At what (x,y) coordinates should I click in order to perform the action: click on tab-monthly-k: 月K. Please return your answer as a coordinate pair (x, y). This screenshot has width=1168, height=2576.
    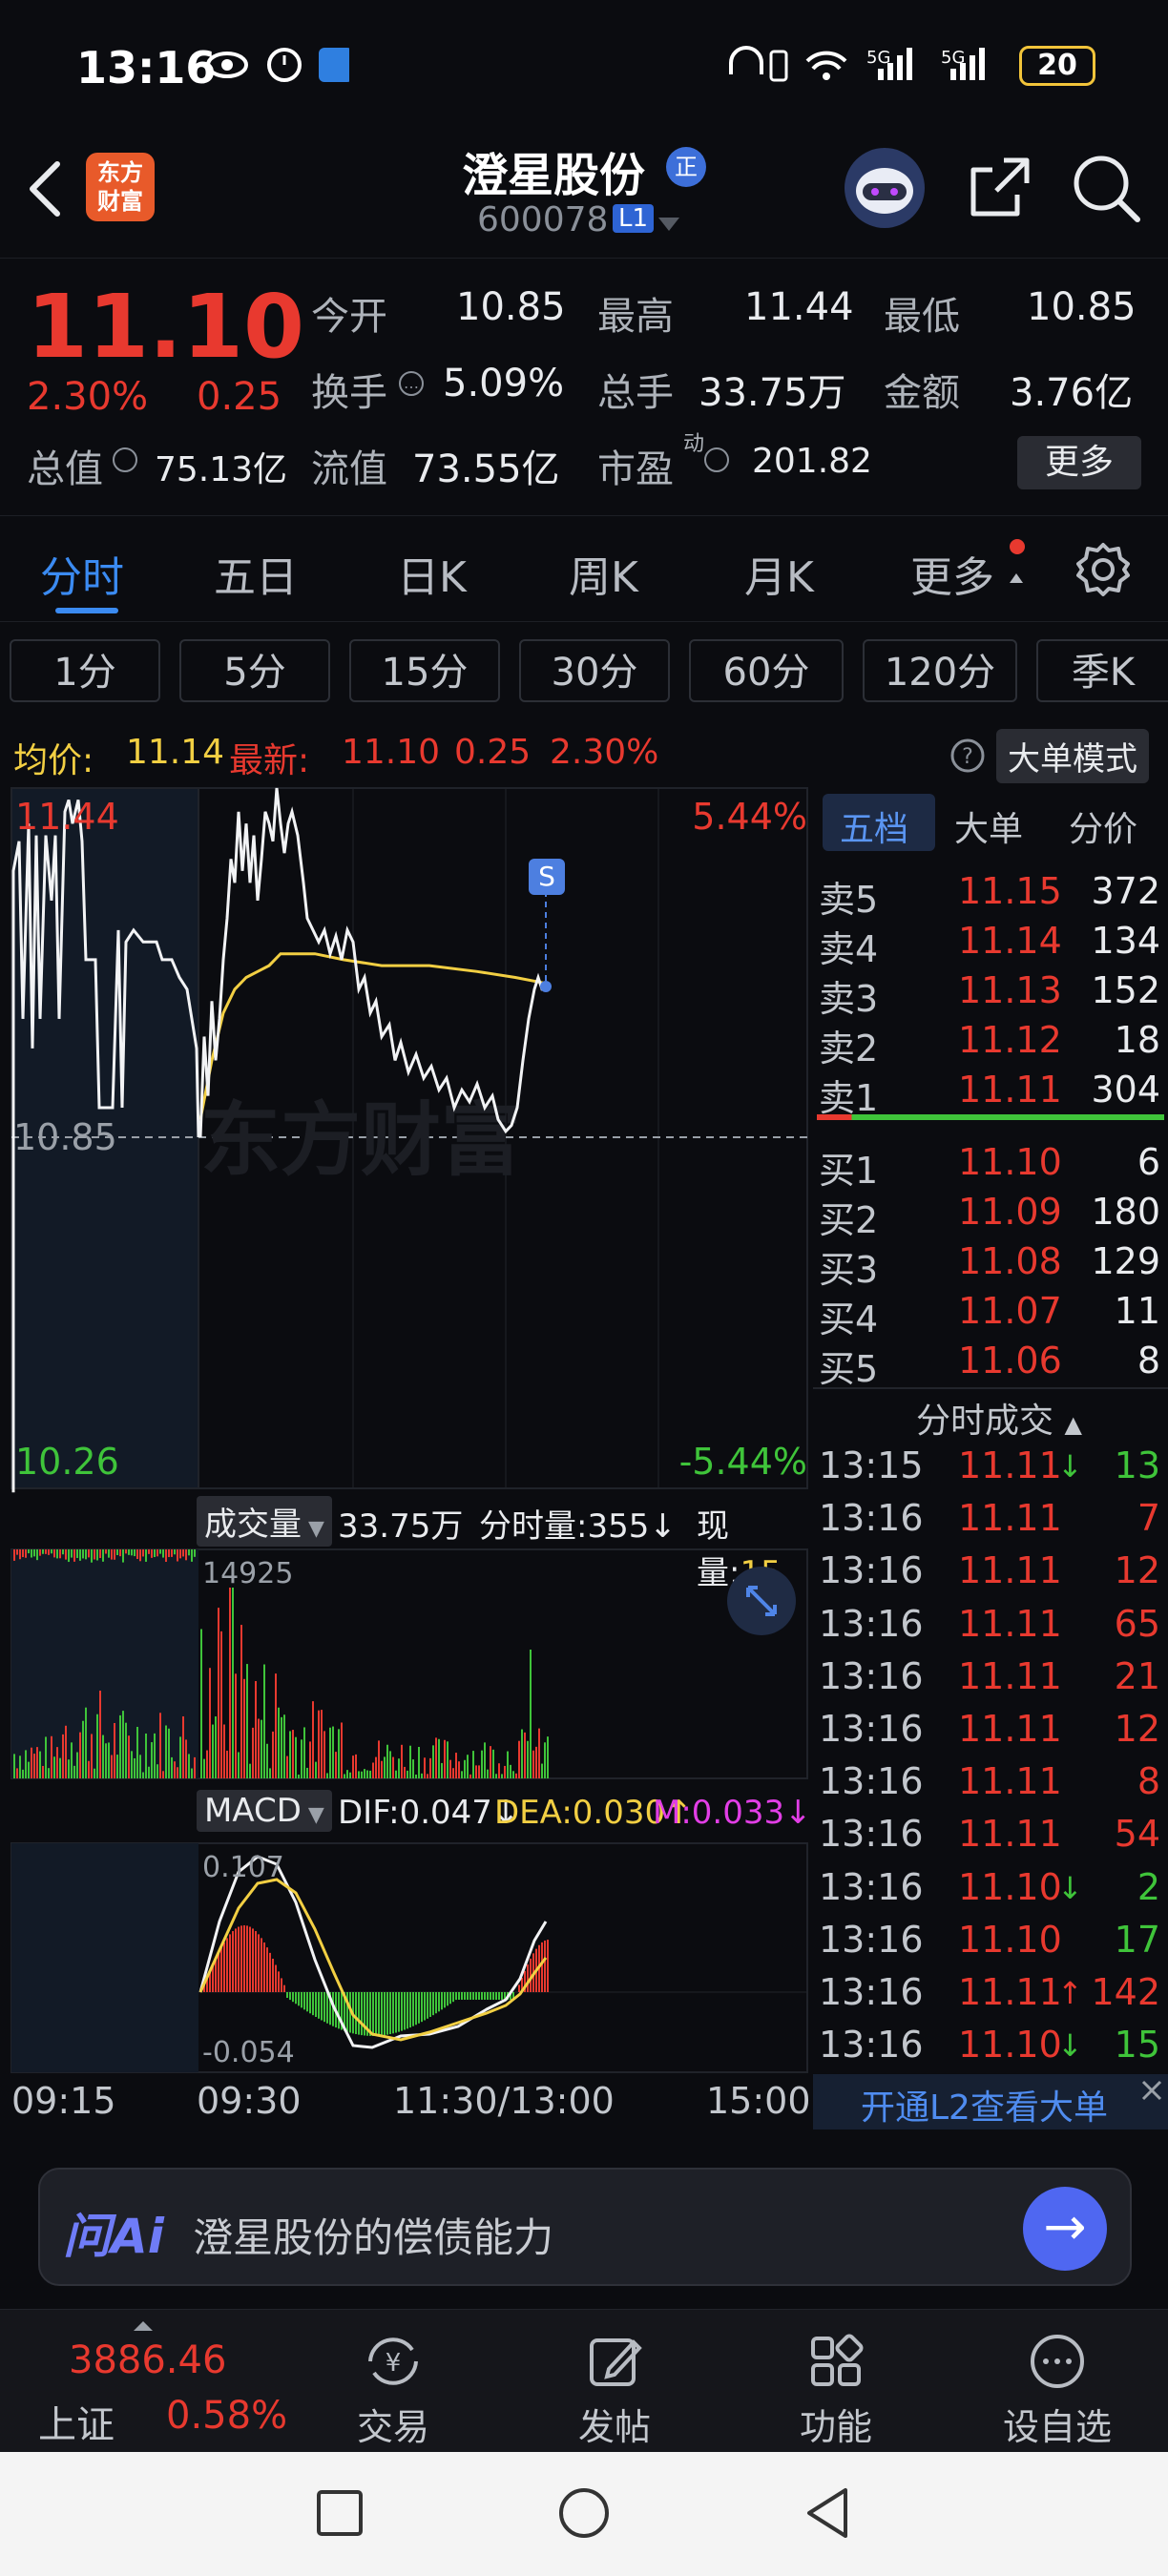
    Looking at the image, I should click on (779, 577).